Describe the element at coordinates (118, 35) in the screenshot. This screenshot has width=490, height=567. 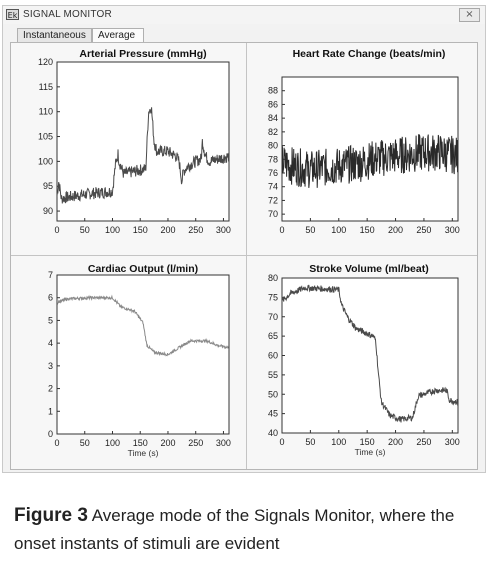
I see `tab-average: Average` at that location.